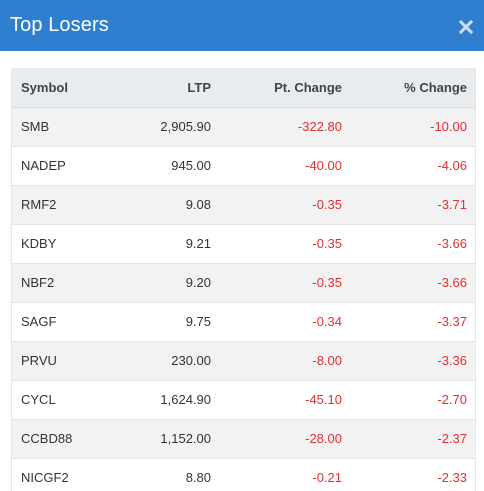  Describe the element at coordinates (452, 477) in the screenshot. I see `cell-pct-change: -2.33` at that location.